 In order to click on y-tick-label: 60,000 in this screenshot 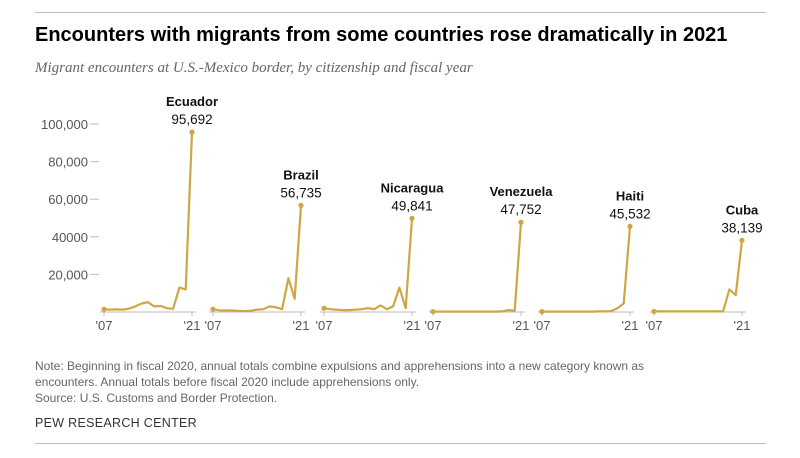, I will do `click(68, 199)`.